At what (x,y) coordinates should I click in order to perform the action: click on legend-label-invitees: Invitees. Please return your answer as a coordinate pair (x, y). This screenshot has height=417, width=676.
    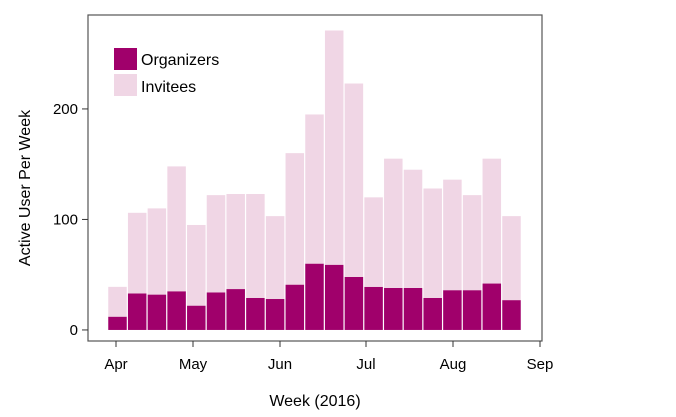
    Looking at the image, I should click on (168, 87).